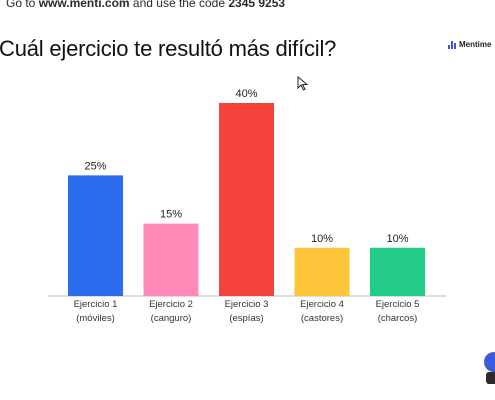  What do you see at coordinates (490, 378) in the screenshot?
I see `comment-icon` at bounding box center [490, 378].